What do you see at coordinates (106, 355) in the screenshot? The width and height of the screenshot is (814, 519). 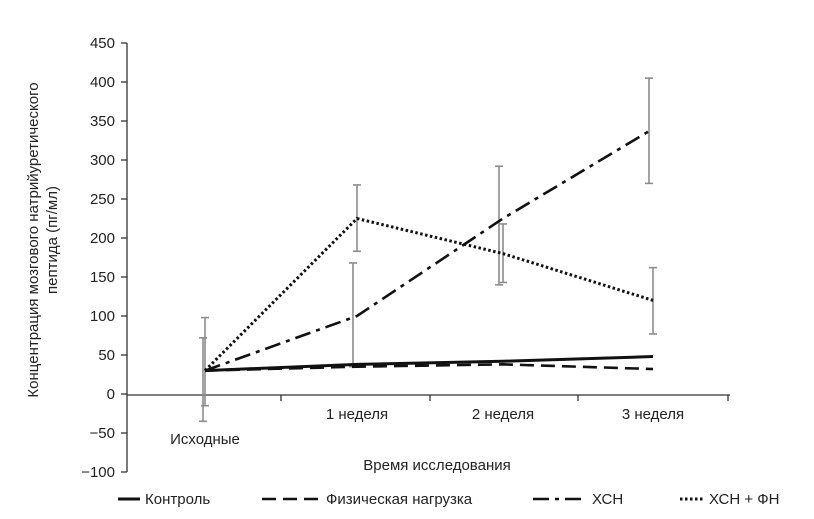 I see `y-tick-label: 50` at bounding box center [106, 355].